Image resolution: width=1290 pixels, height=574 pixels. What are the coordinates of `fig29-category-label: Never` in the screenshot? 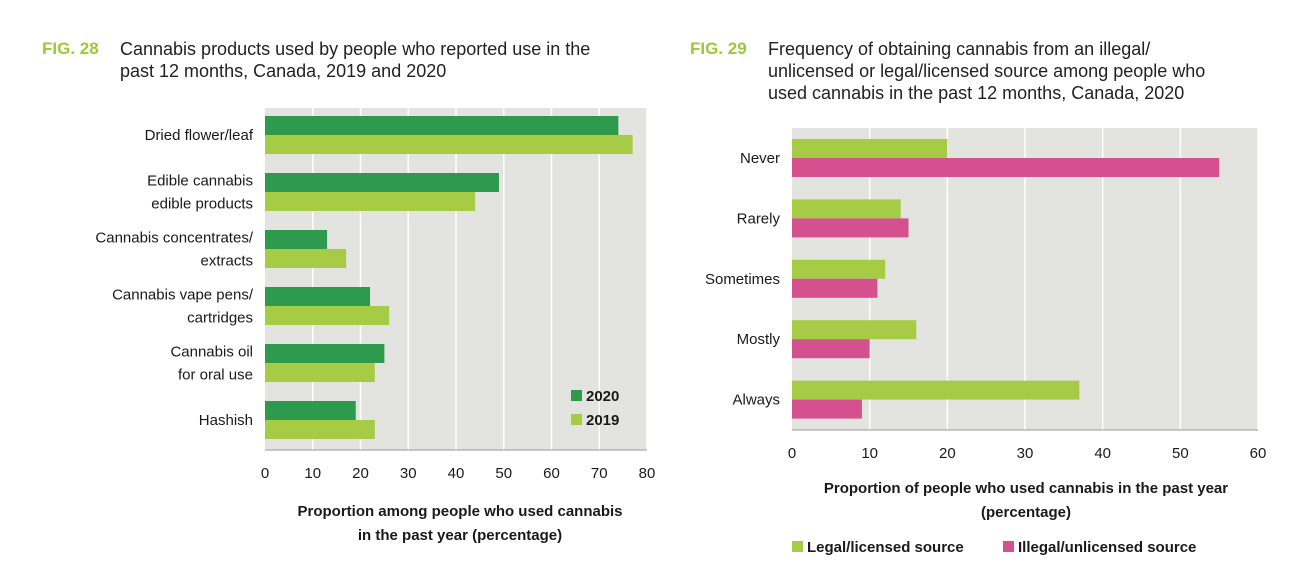 It's located at (760, 158).